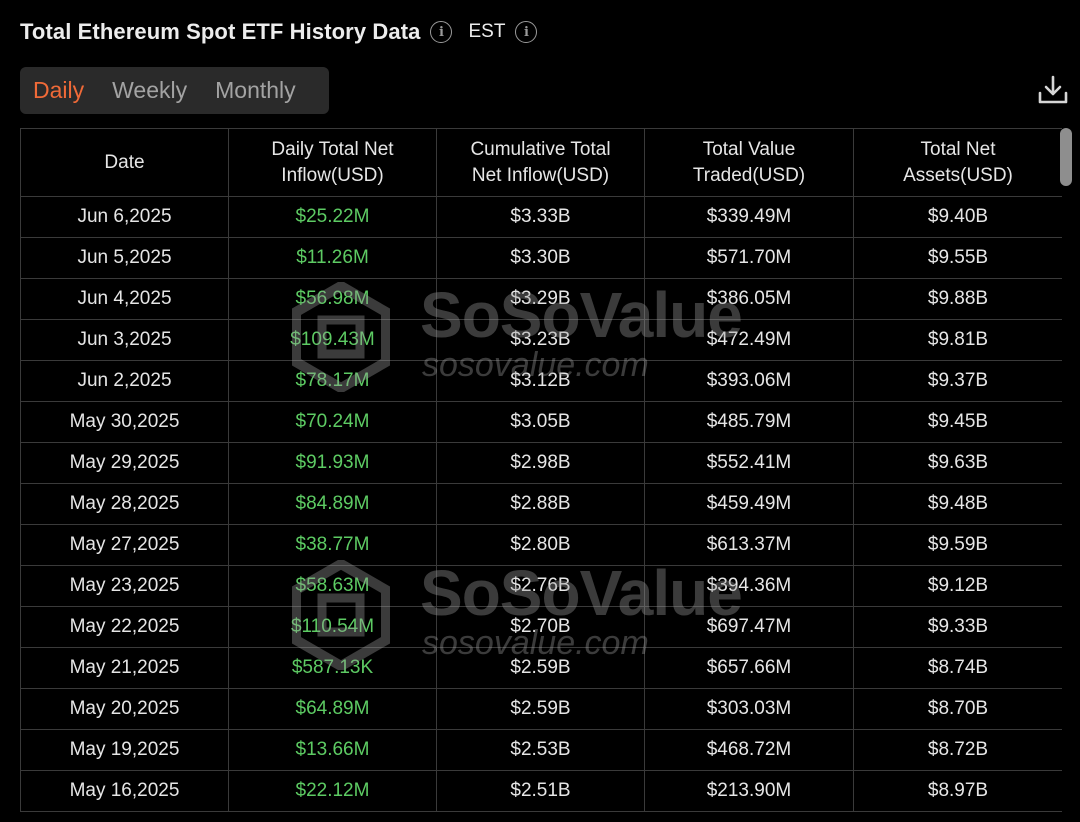 The height and width of the screenshot is (822, 1080). What do you see at coordinates (957, 709) in the screenshot?
I see `cell-total-net-assets: $8.70B` at bounding box center [957, 709].